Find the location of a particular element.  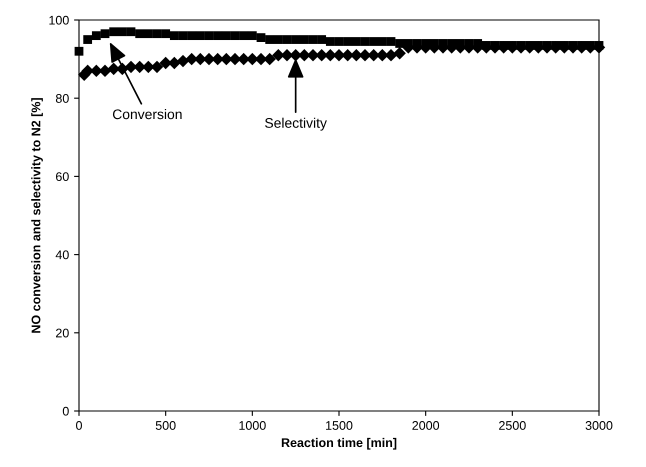

y-tick-label: 0 is located at coordinates (65, 411).